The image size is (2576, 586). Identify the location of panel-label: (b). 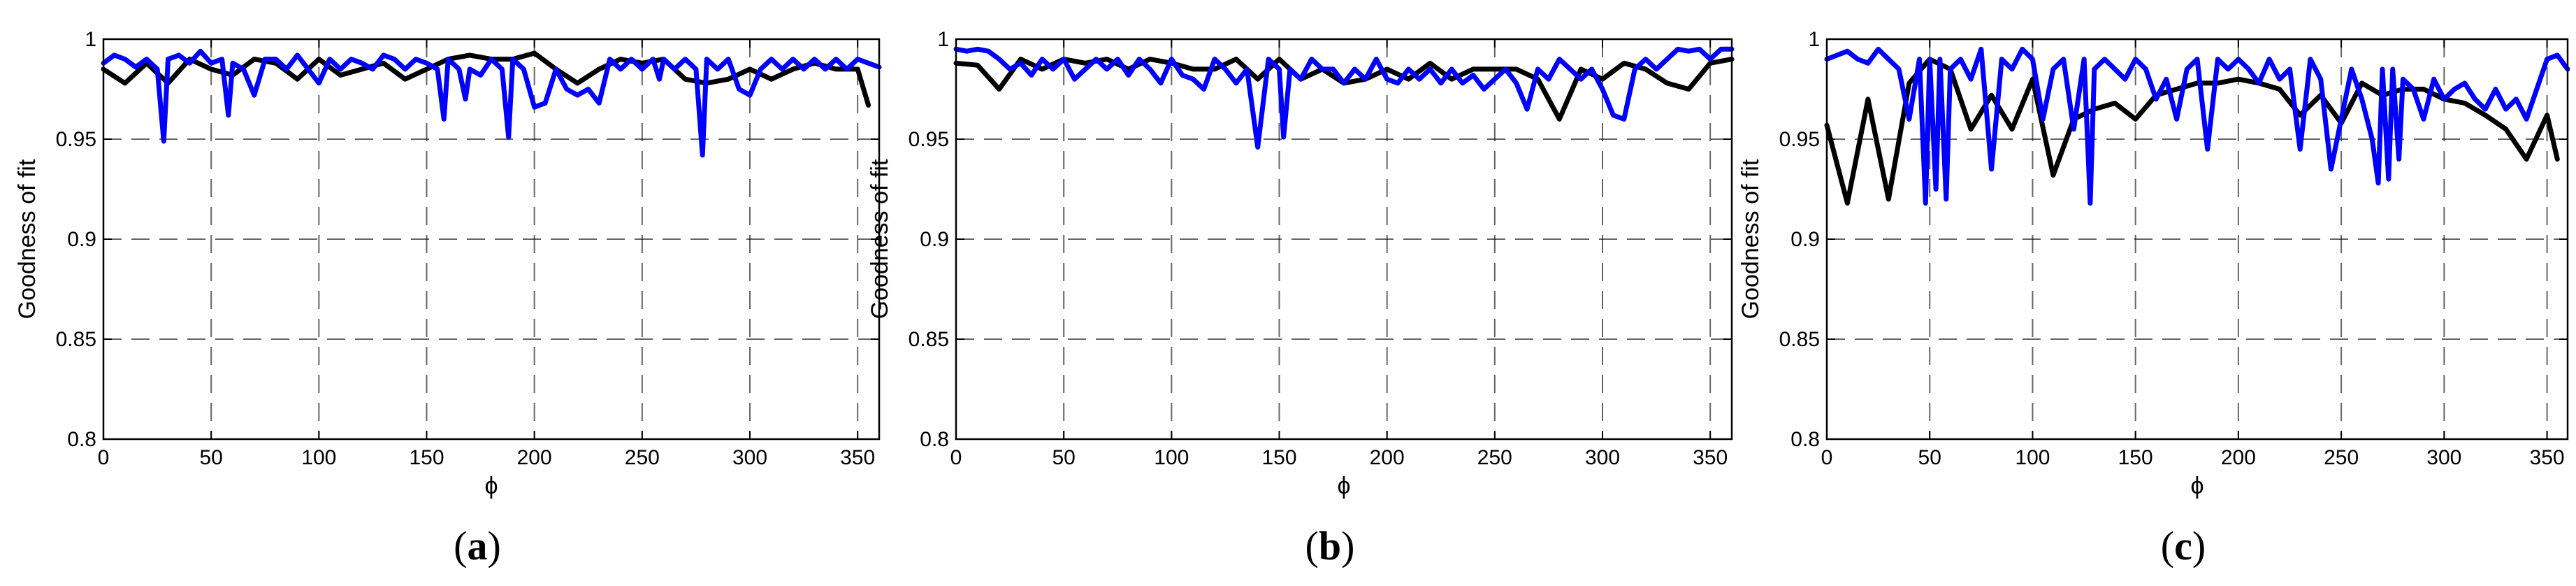
(1330, 546).